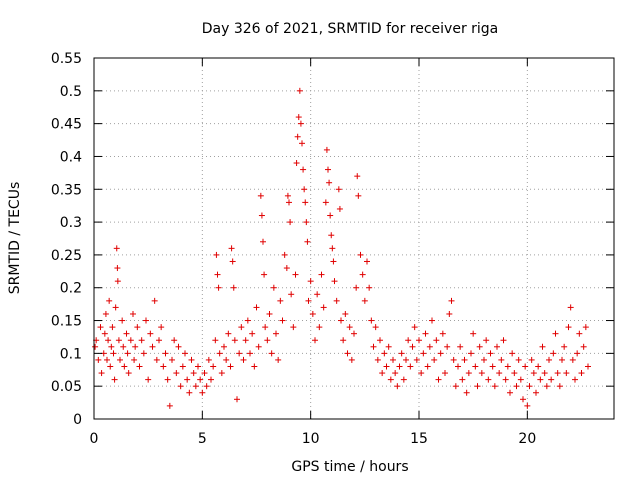  Describe the element at coordinates (71, 92) in the screenshot. I see `y-tick-label: 0.5` at that location.